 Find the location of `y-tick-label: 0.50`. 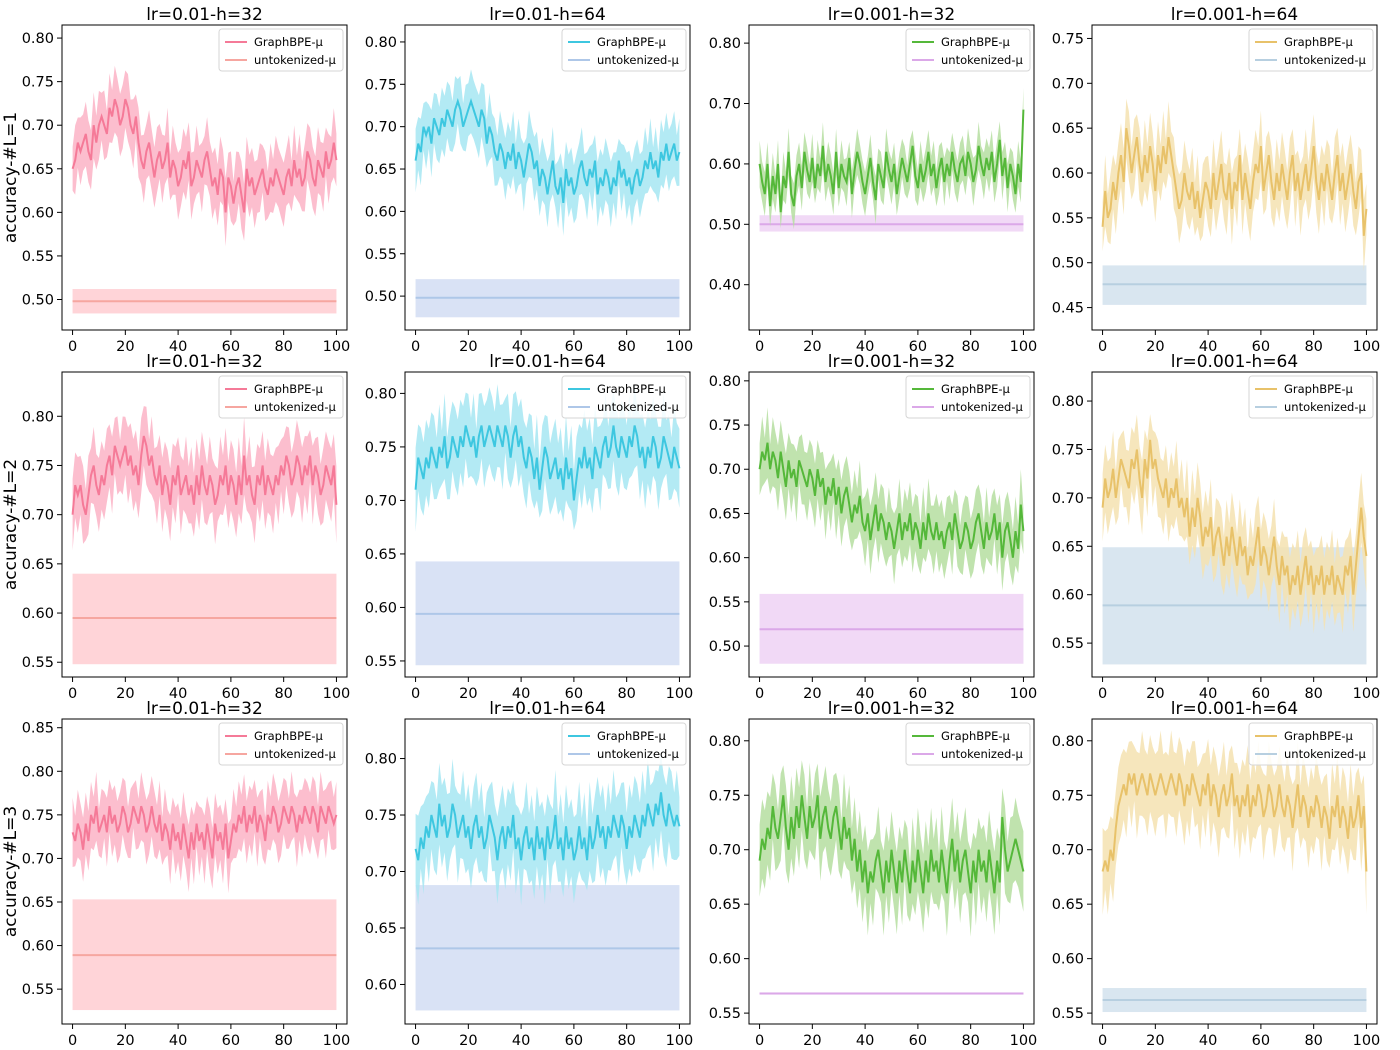

y-tick-label: 0.50 is located at coordinates (725, 225).